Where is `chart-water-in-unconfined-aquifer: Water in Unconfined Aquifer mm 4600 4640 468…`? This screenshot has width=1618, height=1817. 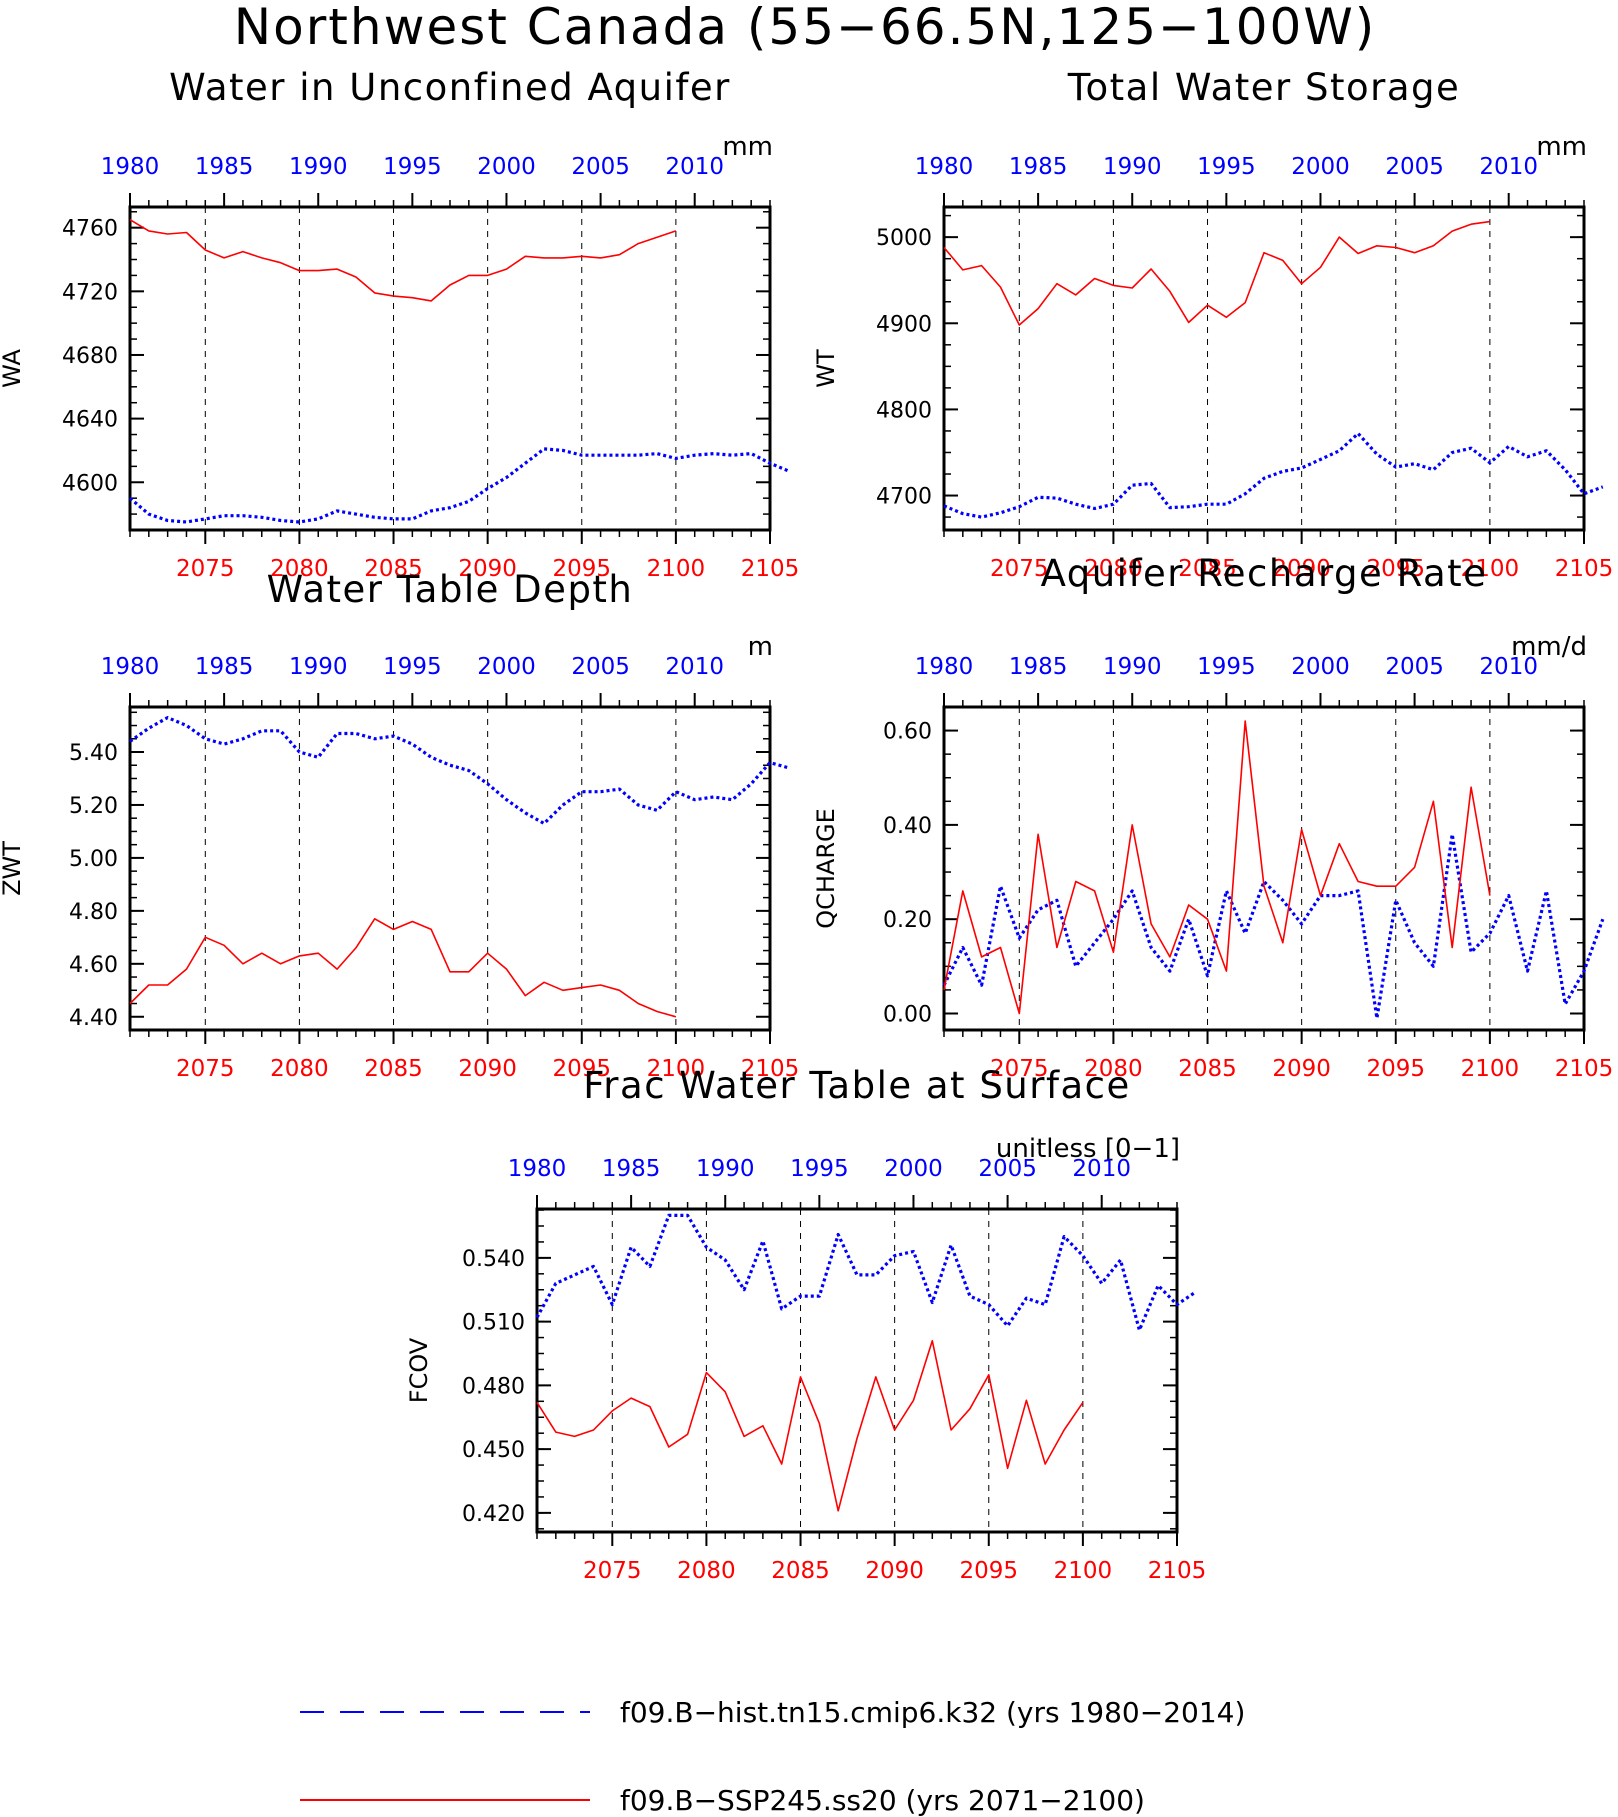
chart-water-in-unconfined-aquifer: Water in Unconfined Aquifer mm 4600 4640 468… is located at coordinates (399, 324).